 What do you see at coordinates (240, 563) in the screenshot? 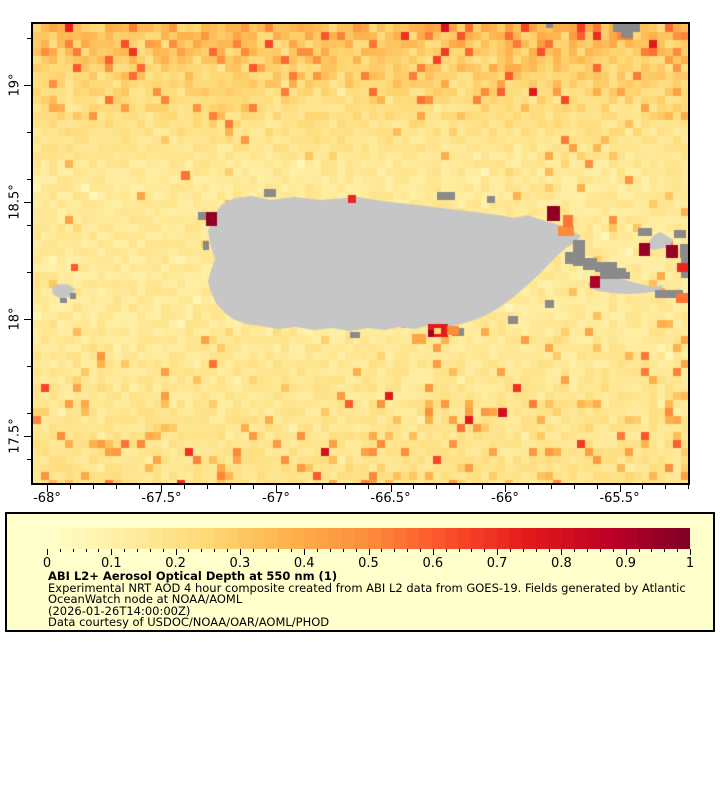
I see `colorbar-tick-label: 0.3` at bounding box center [240, 563].